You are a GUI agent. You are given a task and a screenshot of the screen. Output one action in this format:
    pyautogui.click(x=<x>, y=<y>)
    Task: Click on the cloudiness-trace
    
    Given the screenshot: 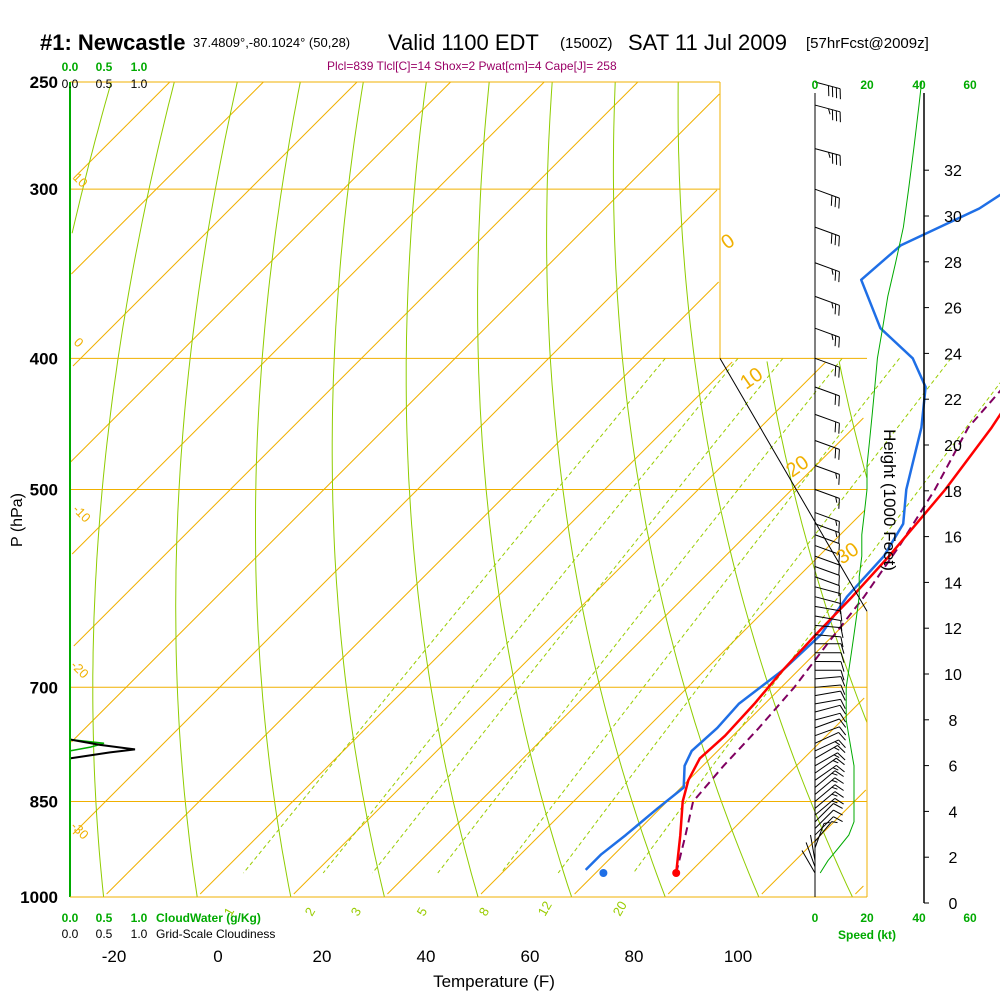 What is the action you would take?
    pyautogui.click(x=102, y=749)
    